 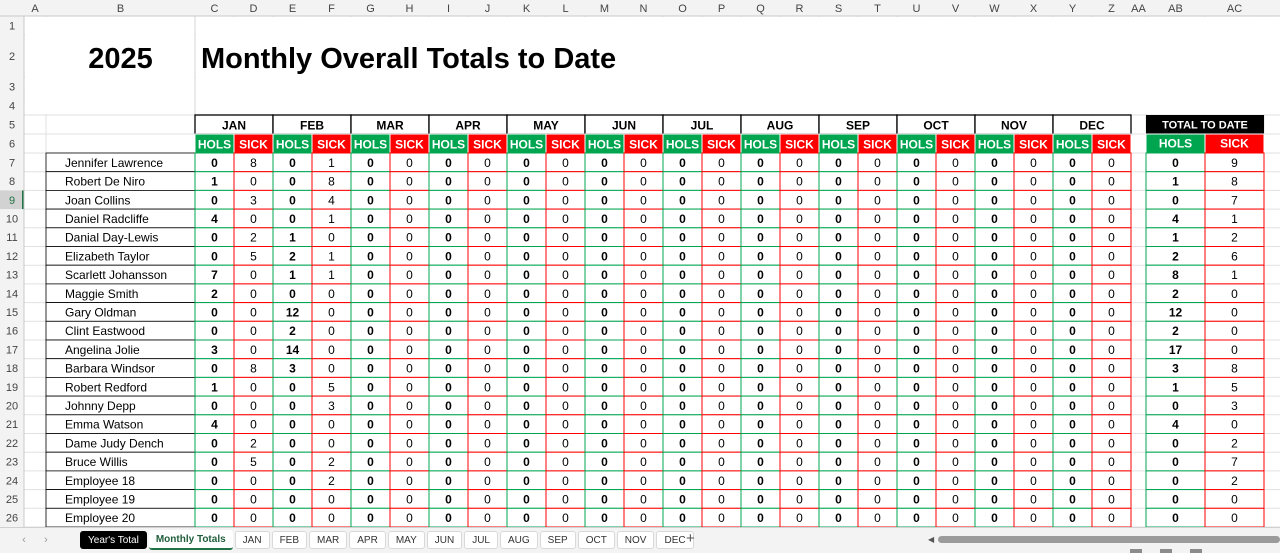 I want to click on hols-cell: 12, so click(x=293, y=312).